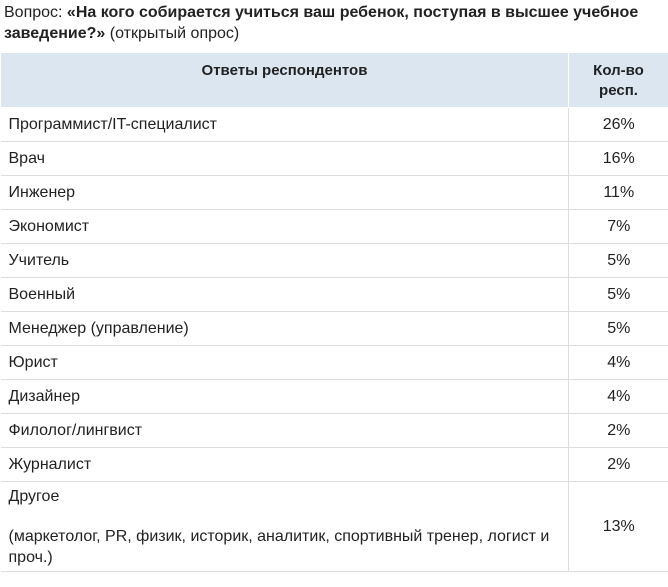 The width and height of the screenshot is (668, 587). Describe the element at coordinates (618, 158) in the screenshot. I see `answer-value: 16%` at that location.